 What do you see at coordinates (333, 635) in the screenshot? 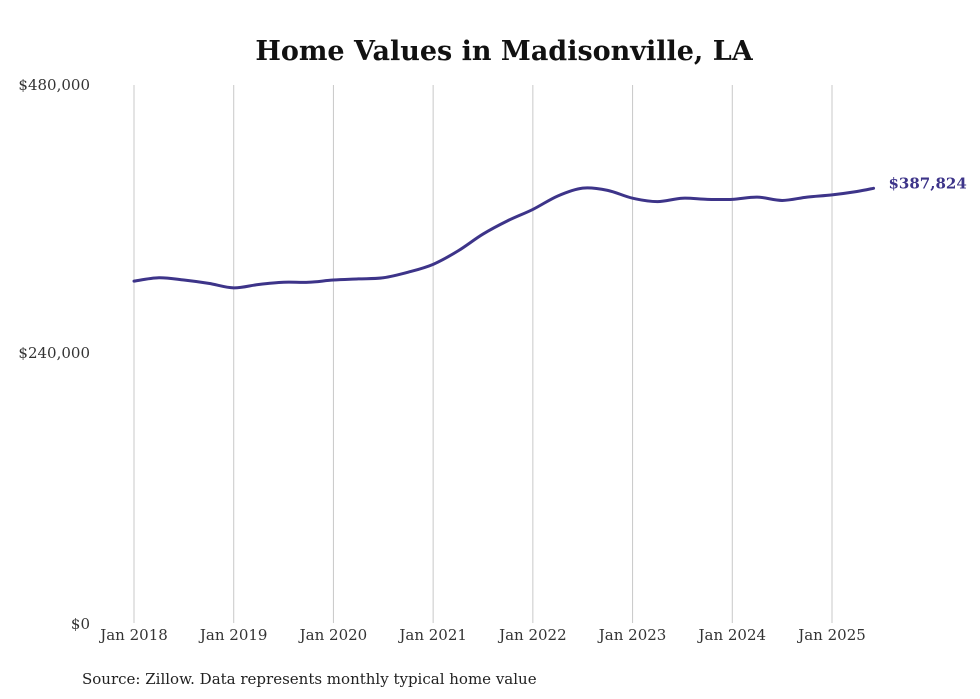
I see `x-tick-label-2020: Jan 2020` at bounding box center [333, 635].